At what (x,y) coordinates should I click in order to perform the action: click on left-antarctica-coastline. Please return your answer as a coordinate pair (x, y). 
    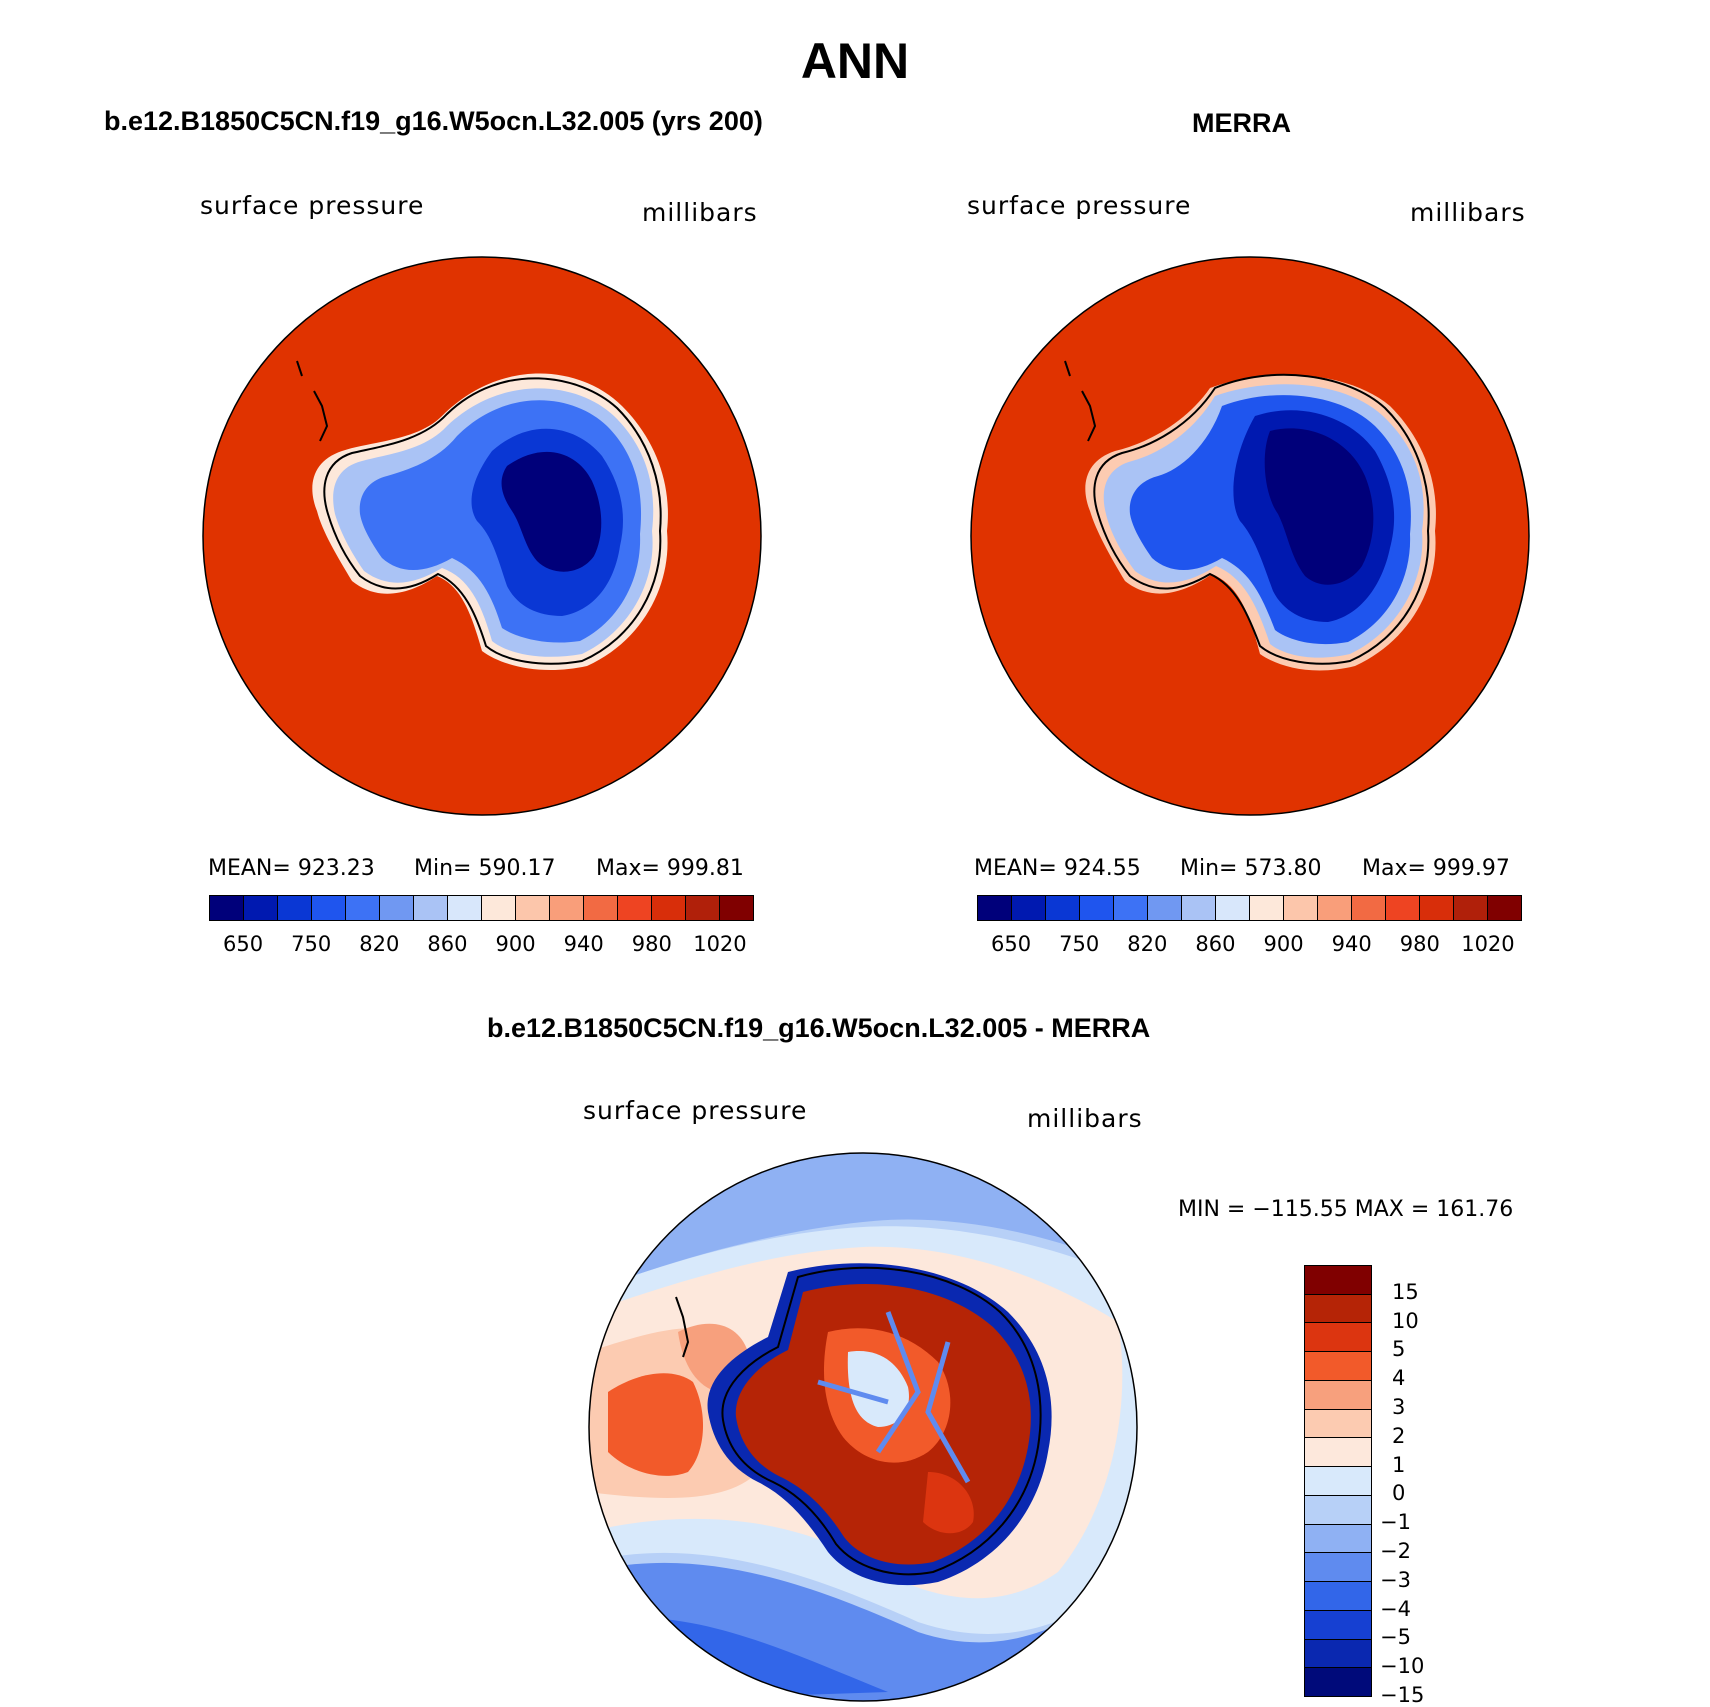
    Looking at the image, I should click on (479, 512).